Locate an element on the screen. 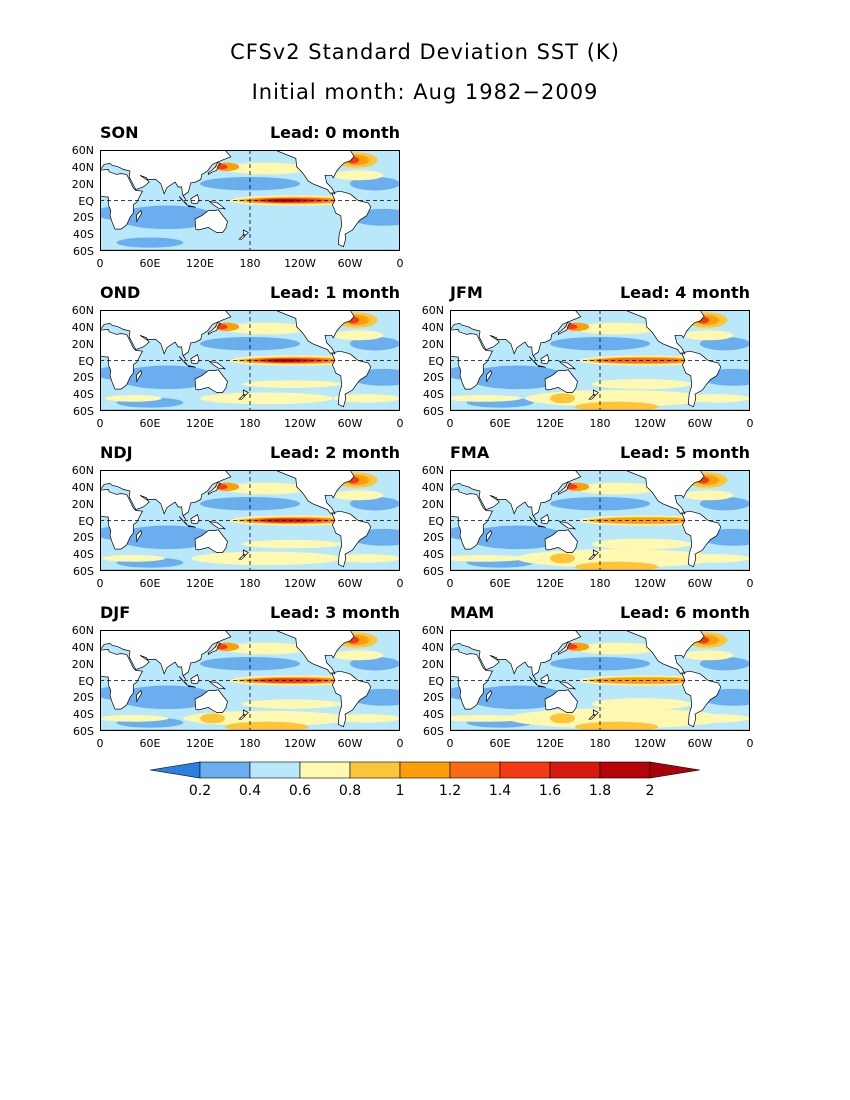 The width and height of the screenshot is (850, 1100). colorbar-tick-label: 1.6 is located at coordinates (550, 791).